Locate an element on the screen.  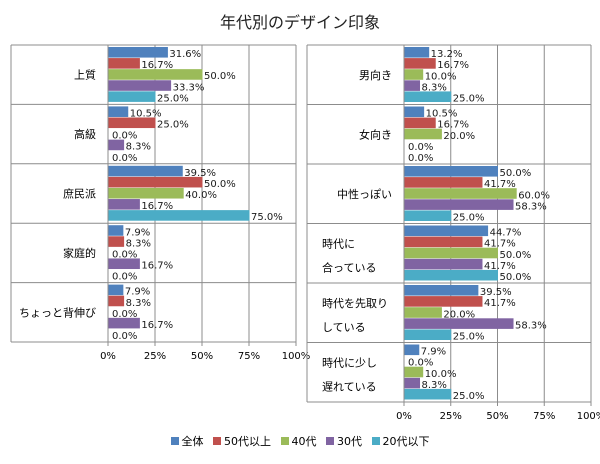
legend-label: 20代以下 is located at coordinates (406, 441).